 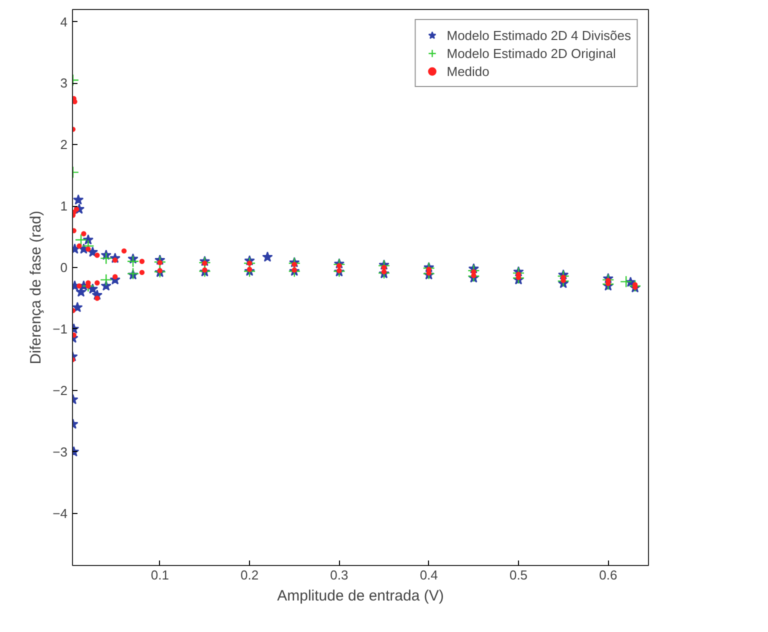 What do you see at coordinates (64, 83) in the screenshot?
I see `y-tick-label: 3` at bounding box center [64, 83].